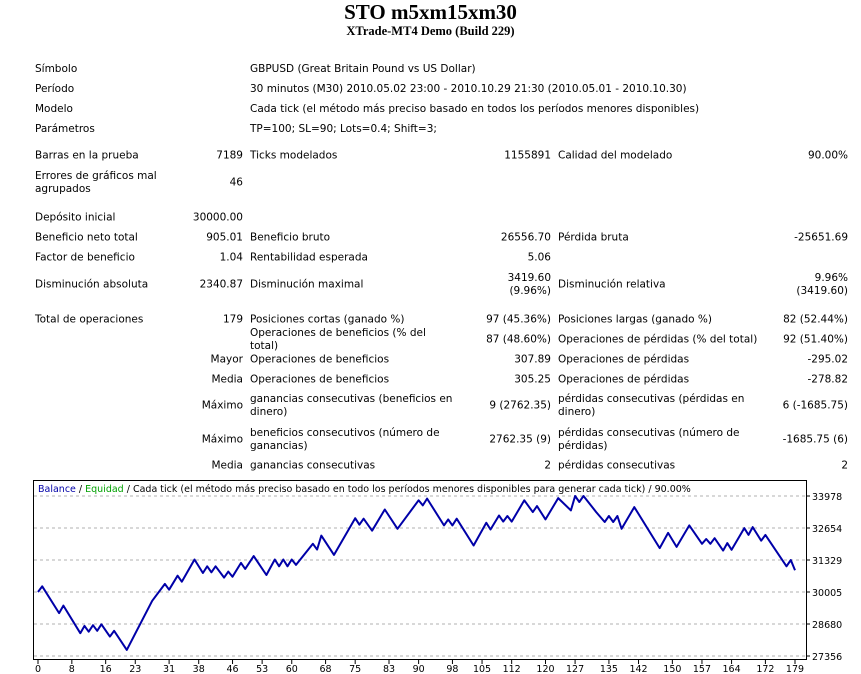 The image size is (861, 674). What do you see at coordinates (518, 339) in the screenshot?
I see `stat-value: 87 (48.60%)` at bounding box center [518, 339].